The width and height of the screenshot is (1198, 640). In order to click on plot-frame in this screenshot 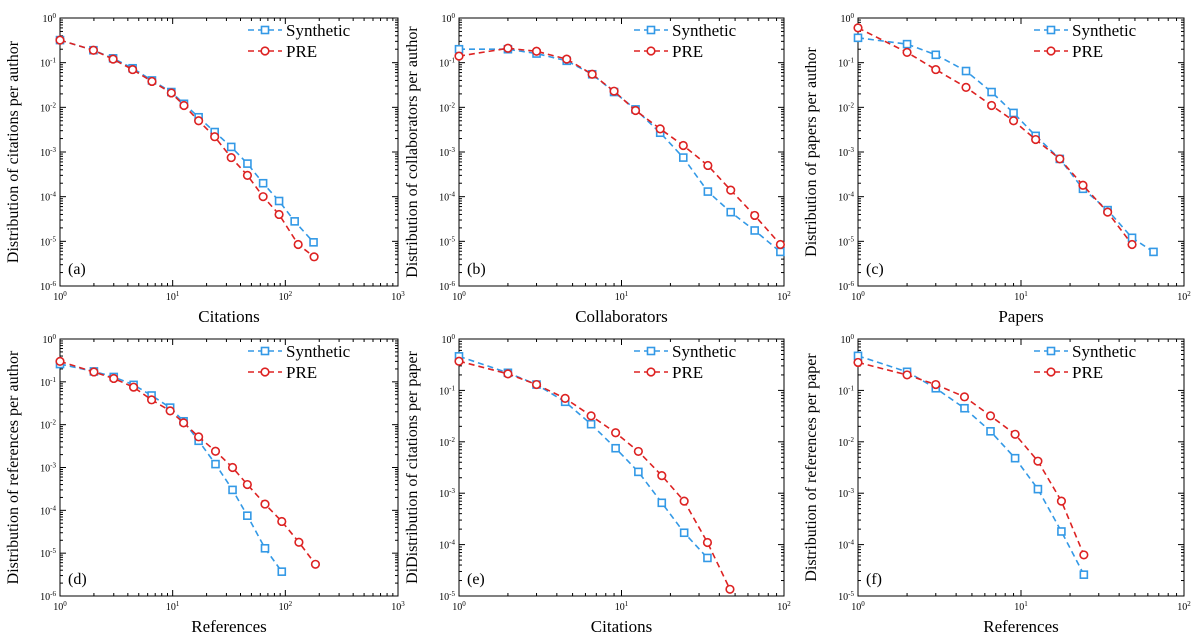, I will do `click(621, 152)`.